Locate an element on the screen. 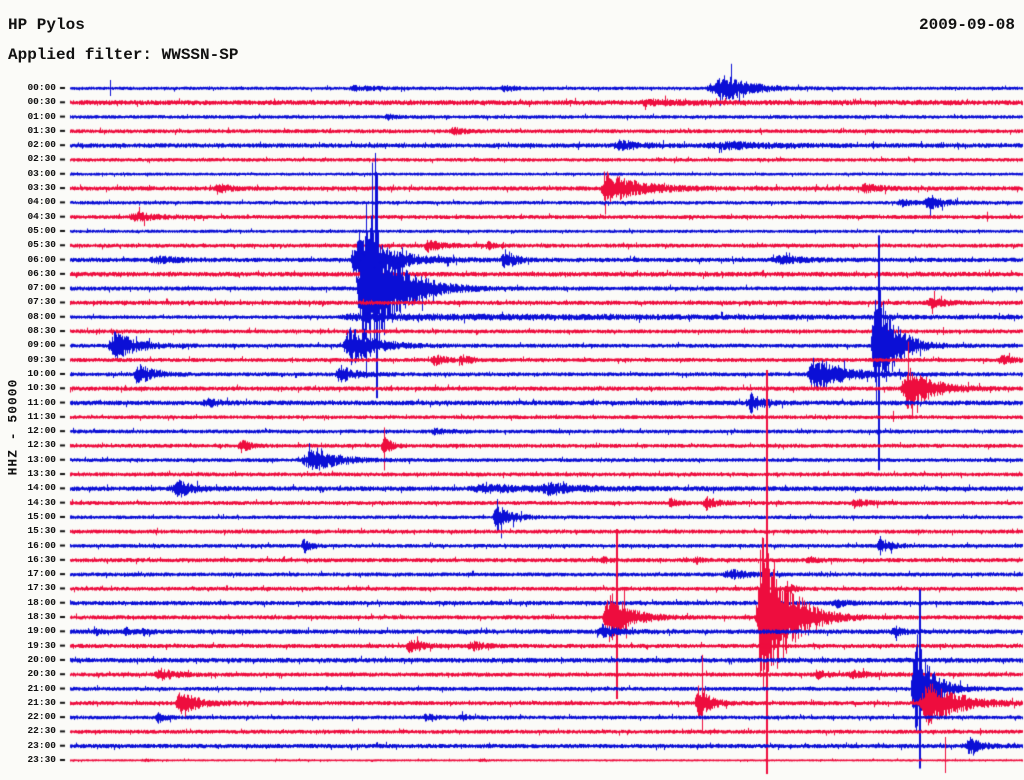 This screenshot has width=1024, height=780. time-label: 09:30 is located at coordinates (41, 359).